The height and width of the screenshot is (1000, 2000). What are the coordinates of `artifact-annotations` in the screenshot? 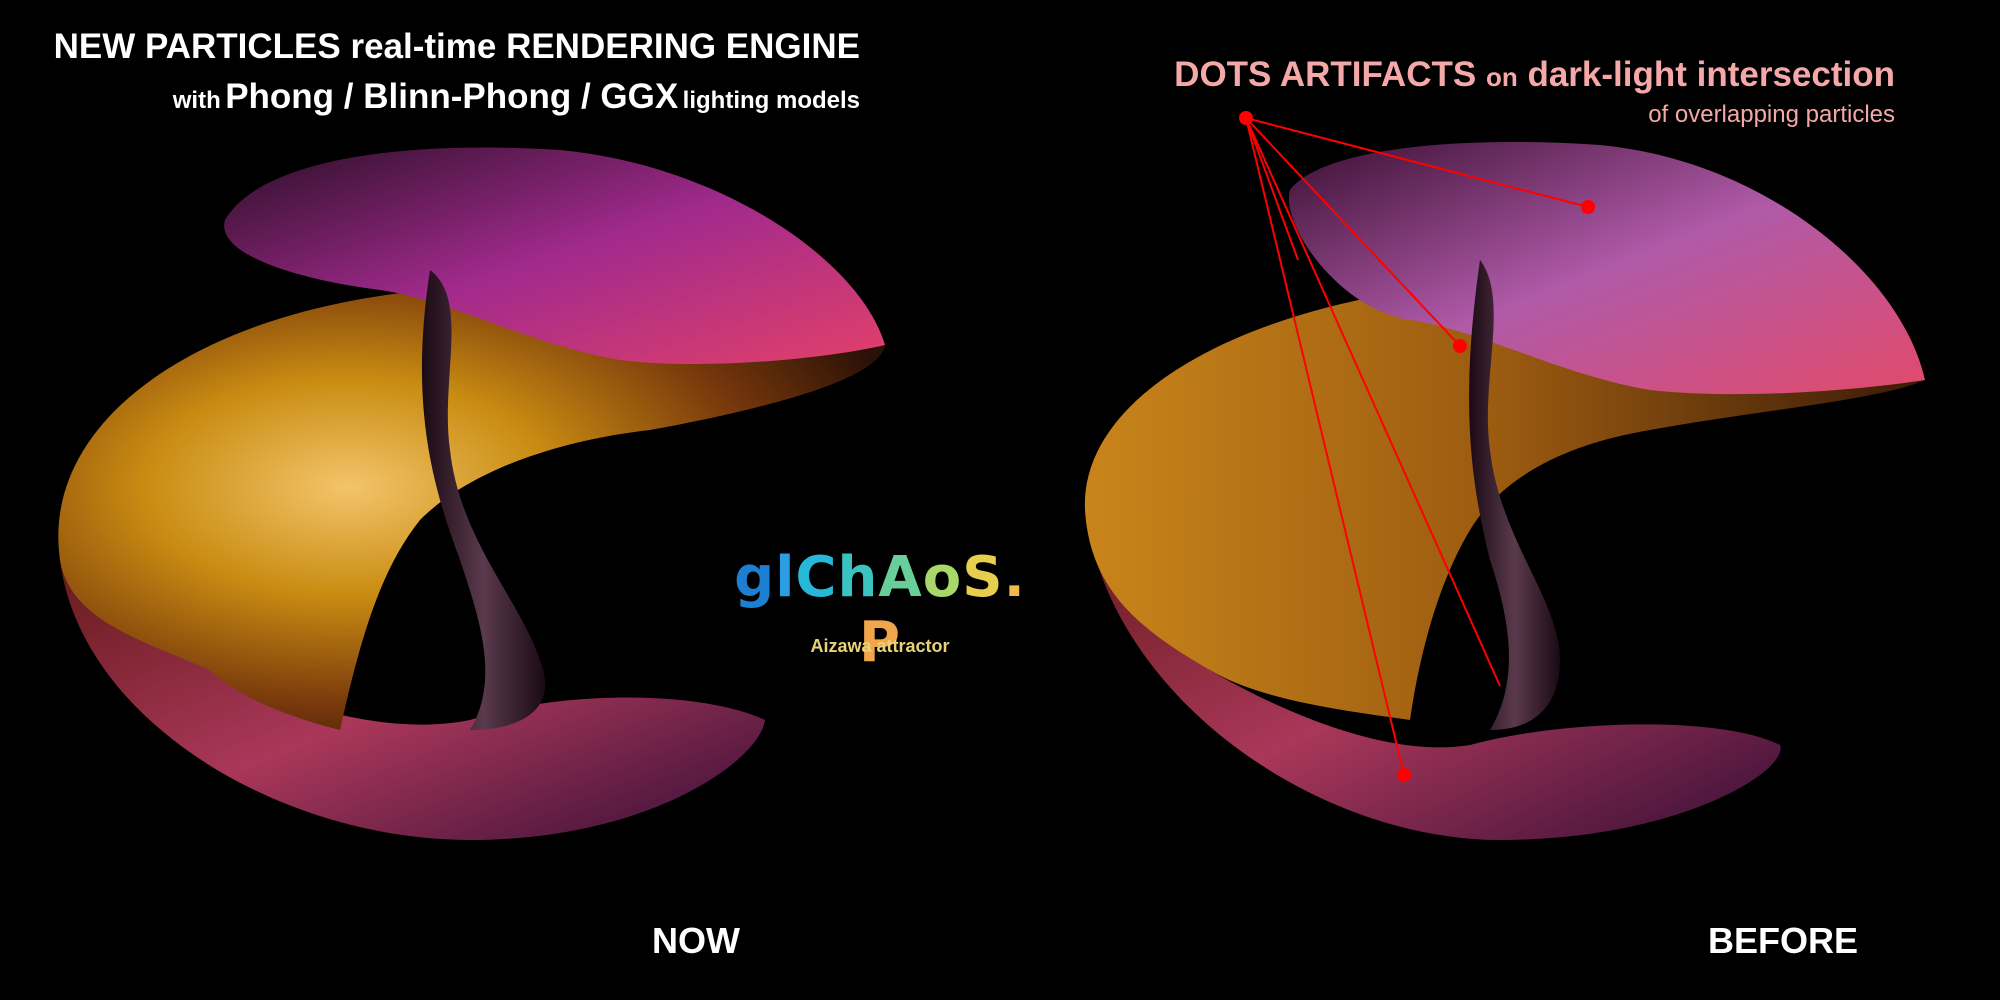 It's located at (1417, 446).